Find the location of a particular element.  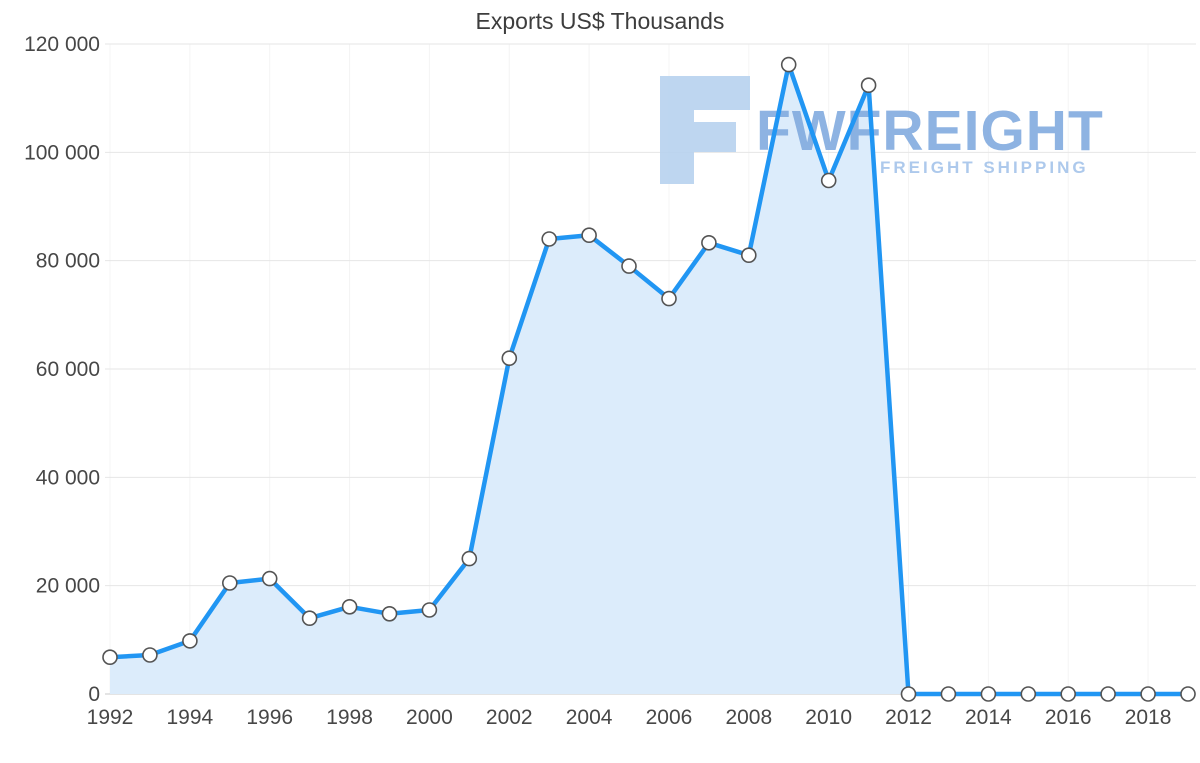

y-axis-label: 100 000 is located at coordinates (62, 152).